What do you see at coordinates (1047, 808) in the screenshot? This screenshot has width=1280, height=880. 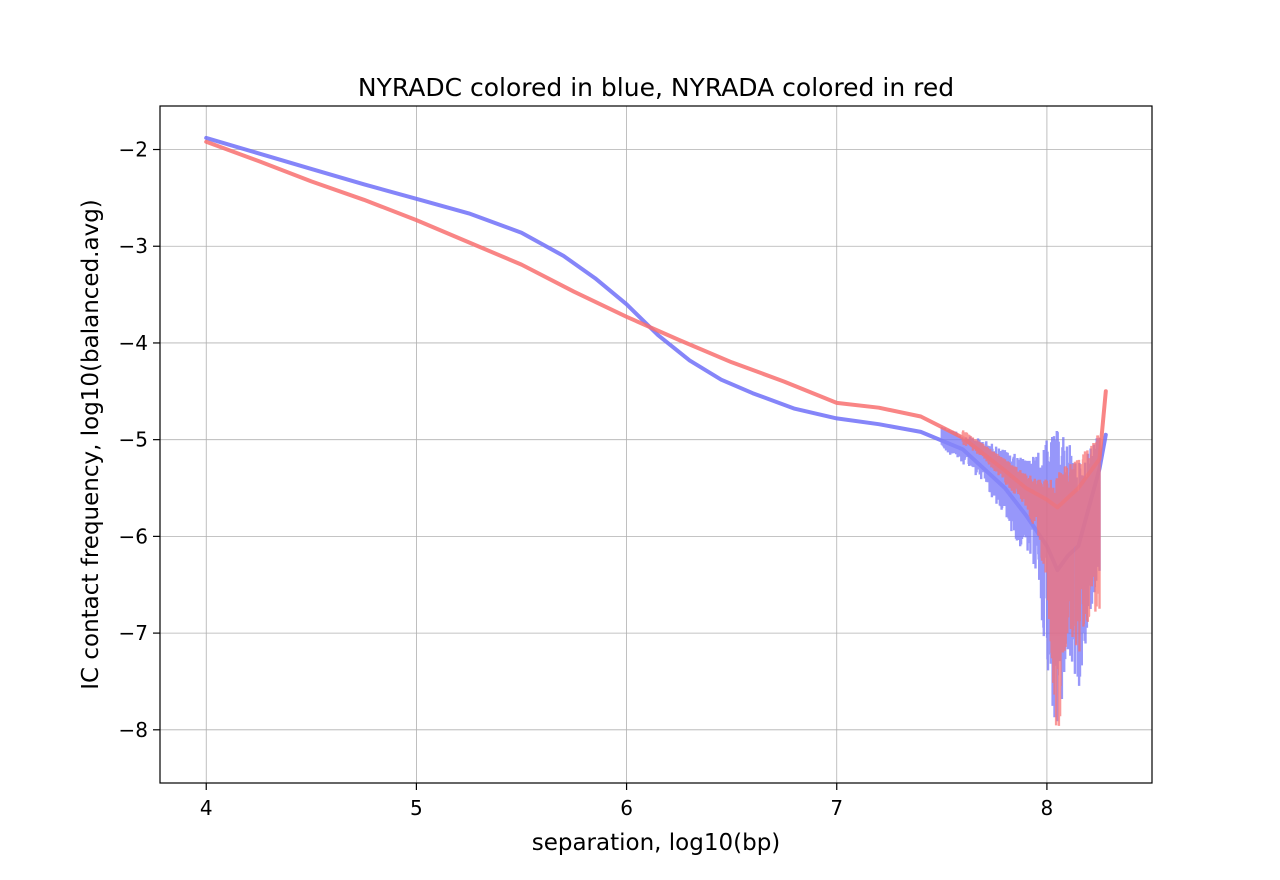 I see `x-tick-label: 8` at bounding box center [1047, 808].